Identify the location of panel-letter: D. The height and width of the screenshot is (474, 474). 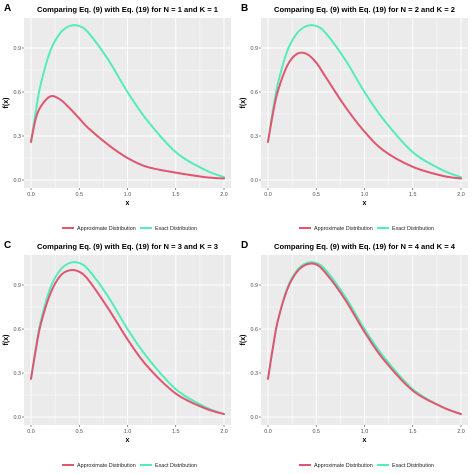
(244, 245).